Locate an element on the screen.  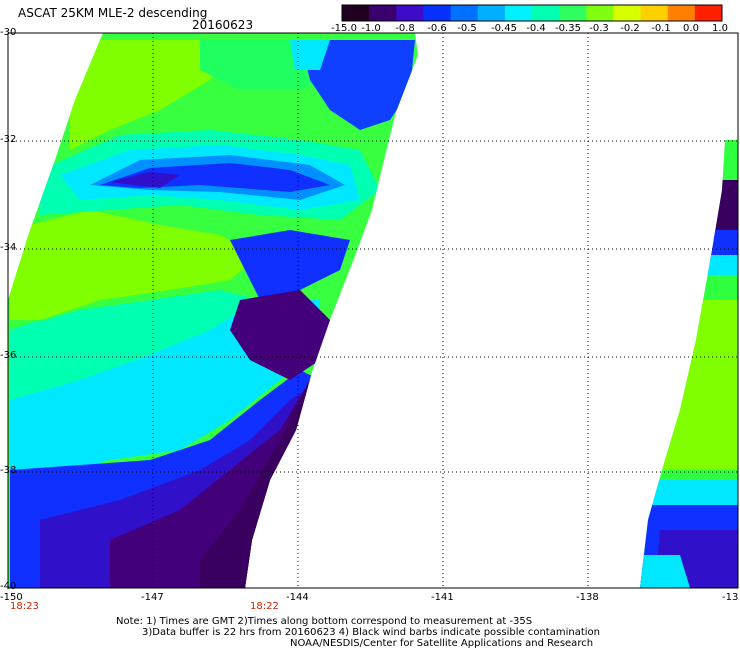
swath-band-deep-purple is located at coordinates (265, 454).